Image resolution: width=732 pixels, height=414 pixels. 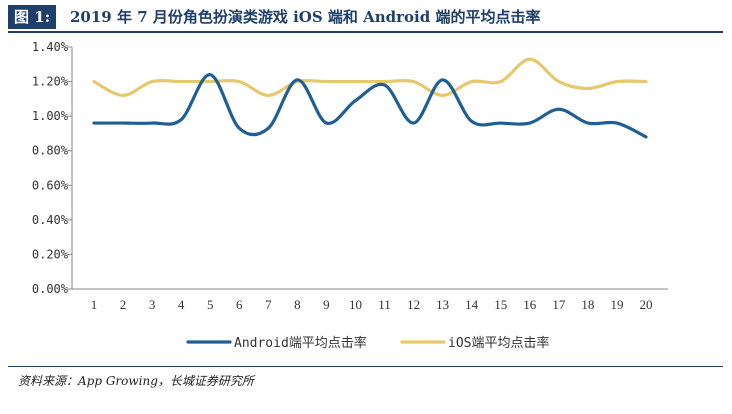 I want to click on x-tick-label: 9, so click(x=326, y=304).